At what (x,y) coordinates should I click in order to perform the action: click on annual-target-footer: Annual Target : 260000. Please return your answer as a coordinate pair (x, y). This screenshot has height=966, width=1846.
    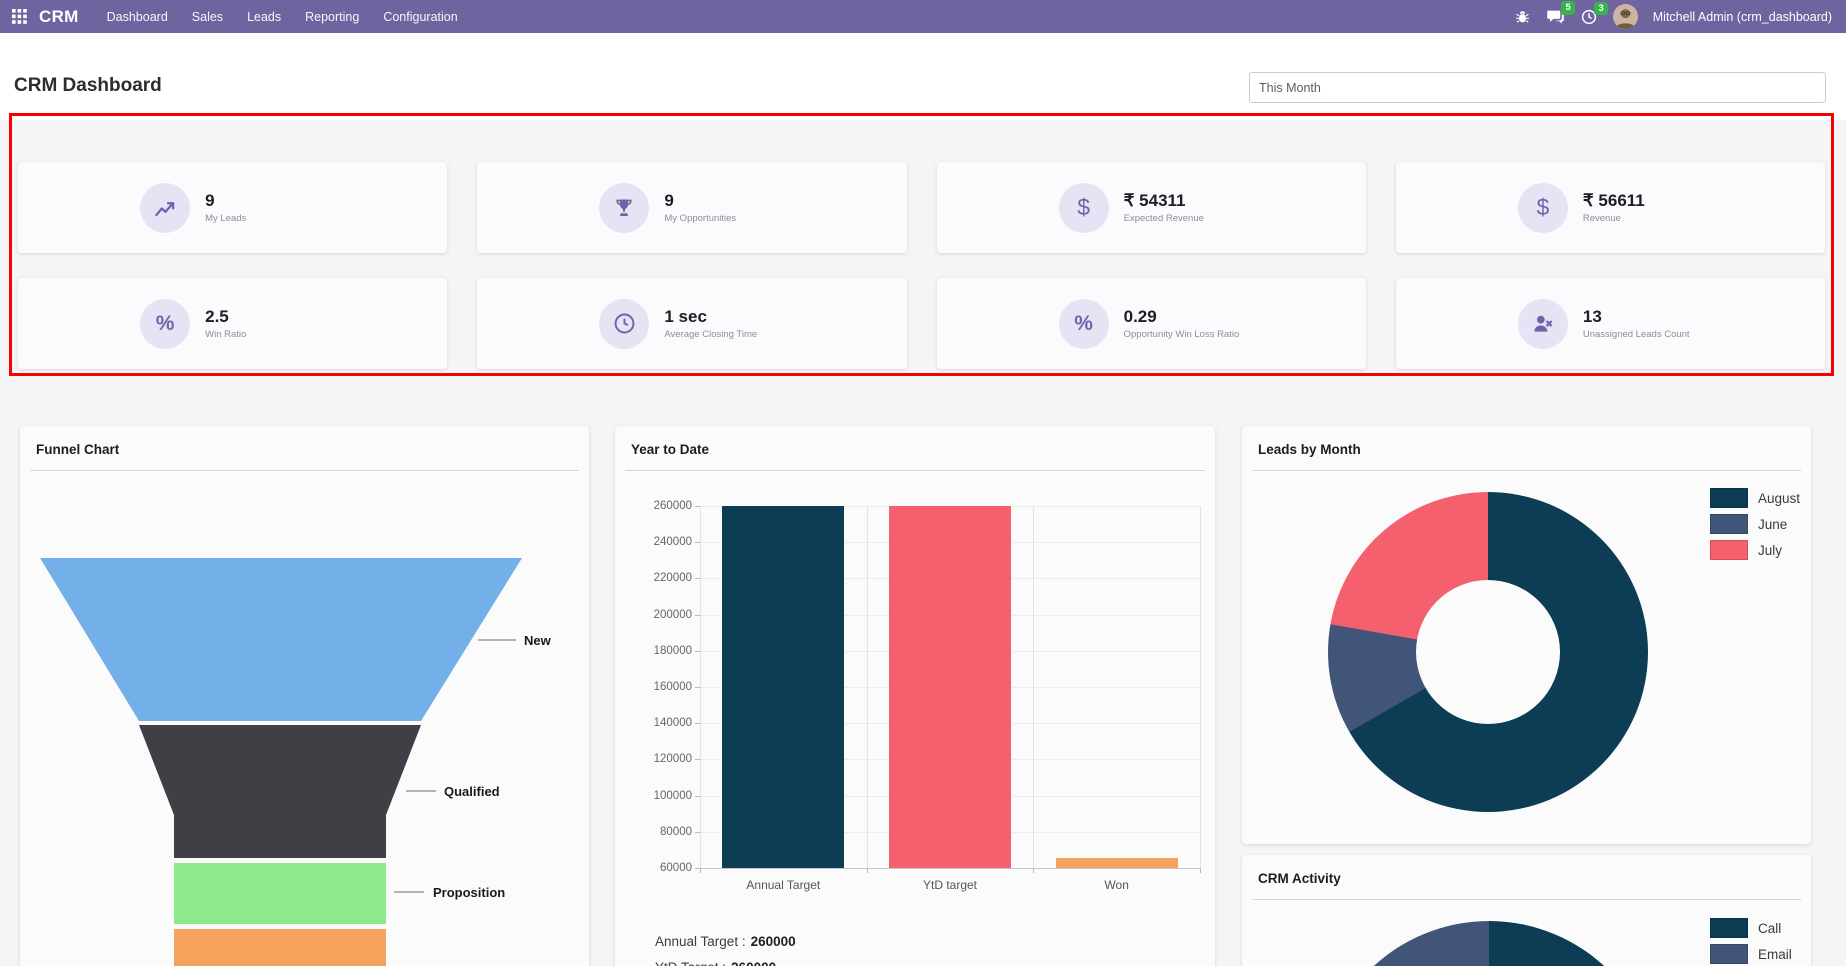
    Looking at the image, I should click on (725, 941).